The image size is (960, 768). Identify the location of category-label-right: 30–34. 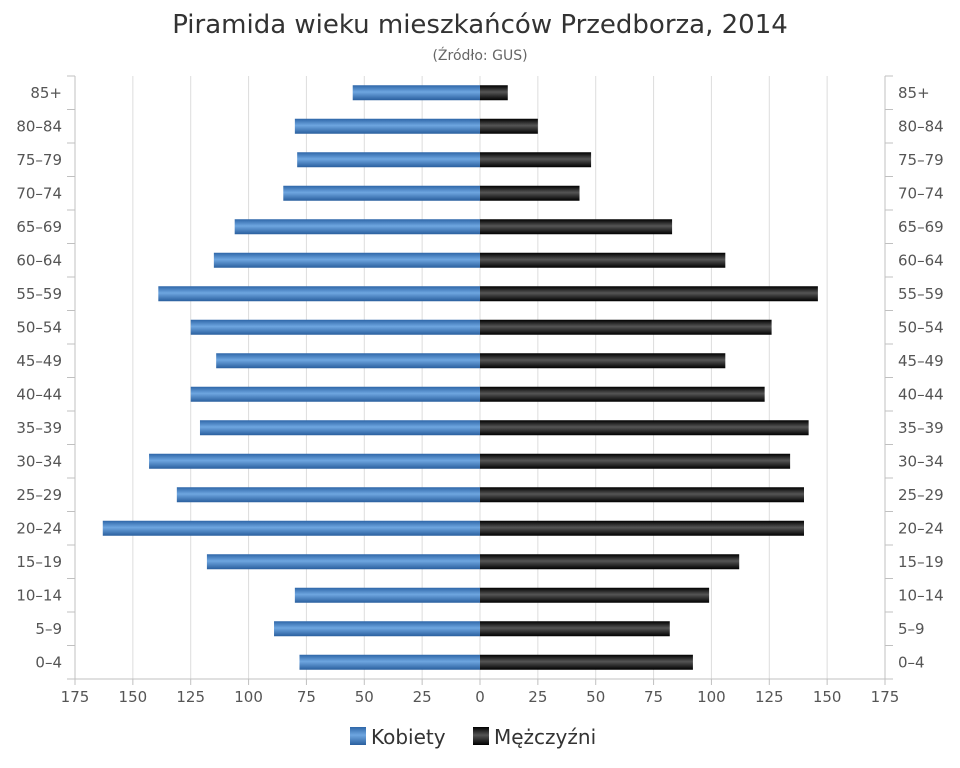
(921, 461).